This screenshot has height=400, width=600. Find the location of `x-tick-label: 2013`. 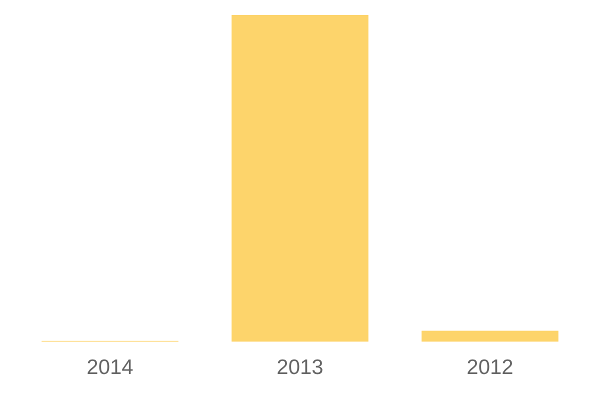

x-tick-label: 2013 is located at coordinates (300, 368).